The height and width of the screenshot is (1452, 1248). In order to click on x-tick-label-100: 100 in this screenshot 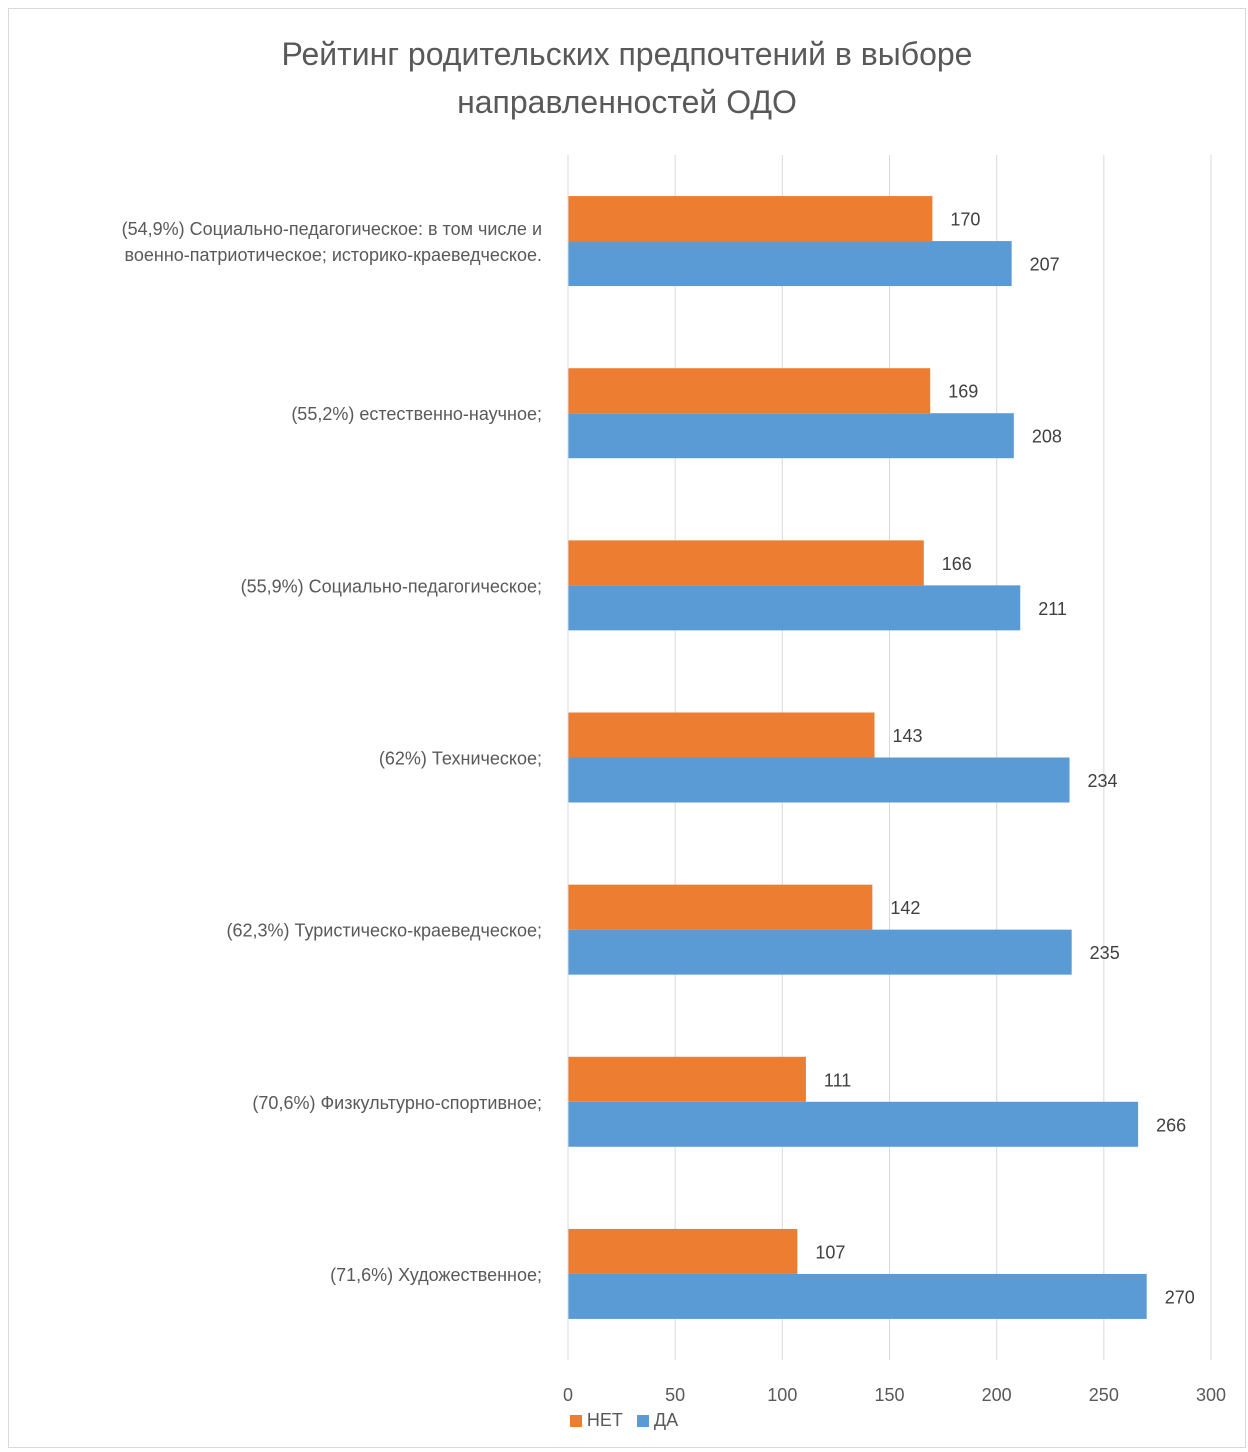, I will do `click(782, 1395)`.